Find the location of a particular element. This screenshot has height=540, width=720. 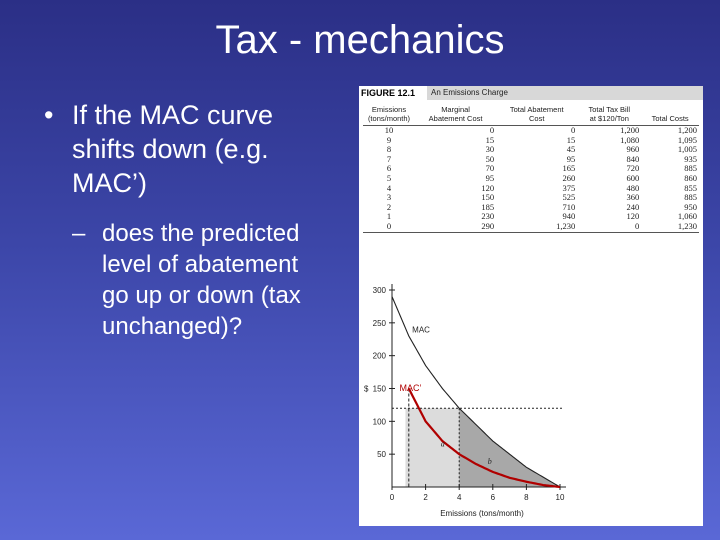

y-tick-label: 250 is located at coordinates (380, 323).